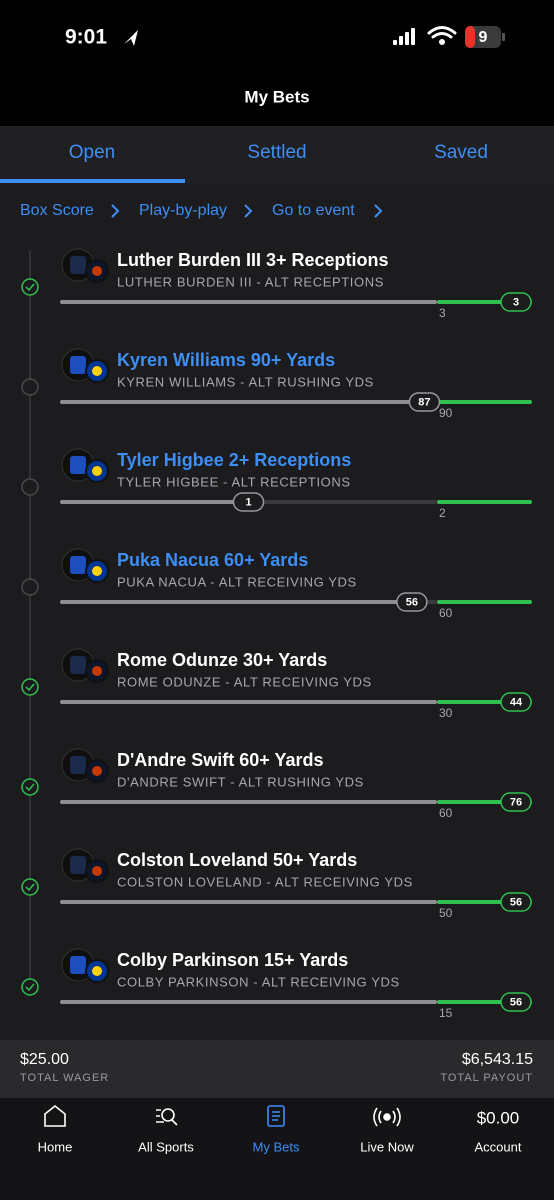  I want to click on link: Play-by-play, so click(183, 210).